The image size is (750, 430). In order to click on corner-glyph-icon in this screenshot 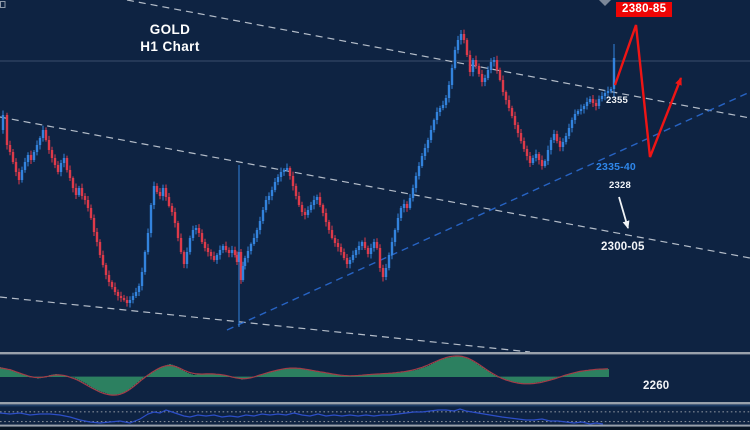, I will do `click(3, 4)`.